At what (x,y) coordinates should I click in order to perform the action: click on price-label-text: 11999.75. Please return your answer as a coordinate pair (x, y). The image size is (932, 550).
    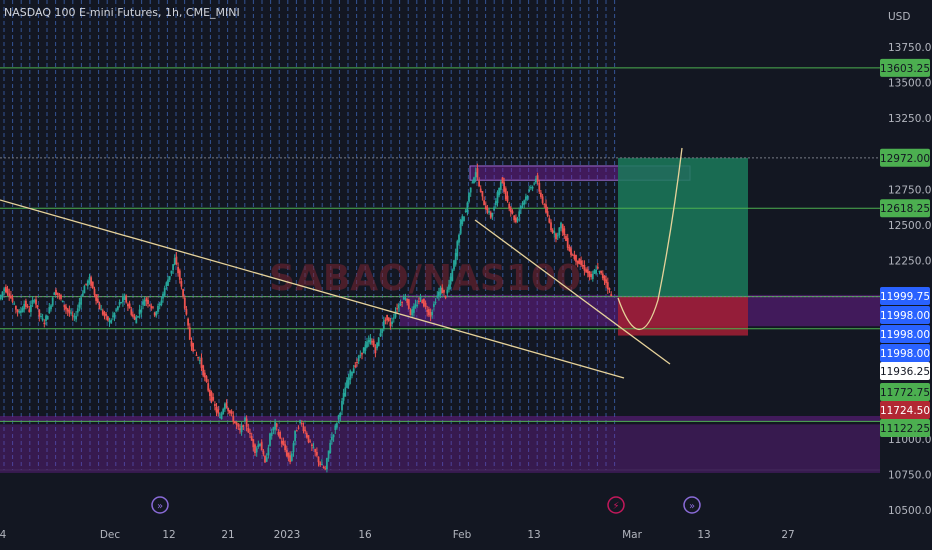
    Looking at the image, I should click on (905, 297).